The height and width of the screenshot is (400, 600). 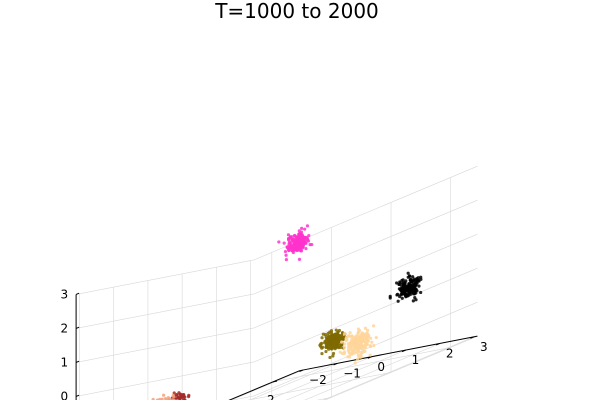 What do you see at coordinates (64, 362) in the screenshot?
I see `z-tick-label: 1` at bounding box center [64, 362].